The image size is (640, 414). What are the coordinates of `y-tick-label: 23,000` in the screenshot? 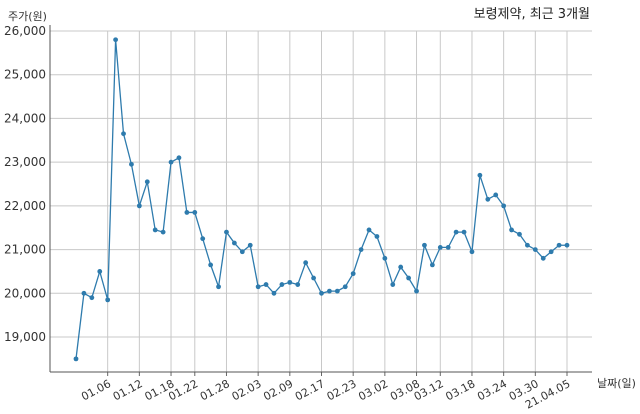 It's located at (25, 162).